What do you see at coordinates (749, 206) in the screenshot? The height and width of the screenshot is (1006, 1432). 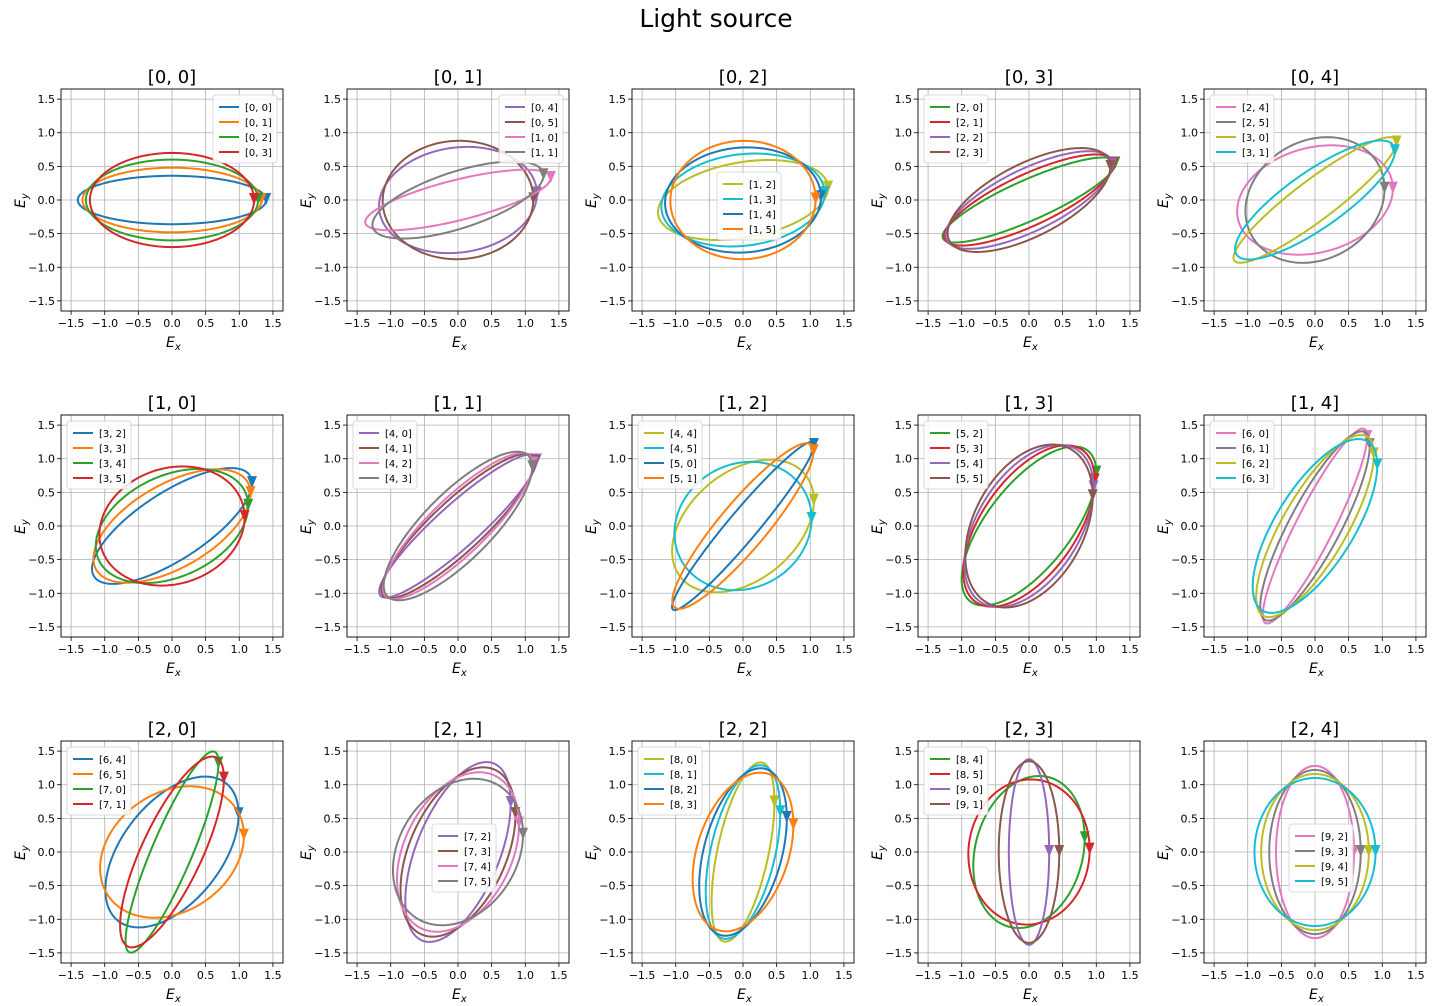 I see `legend: [1, 2] [1, 3] [1, 4] [1, 5]` at bounding box center [749, 206].